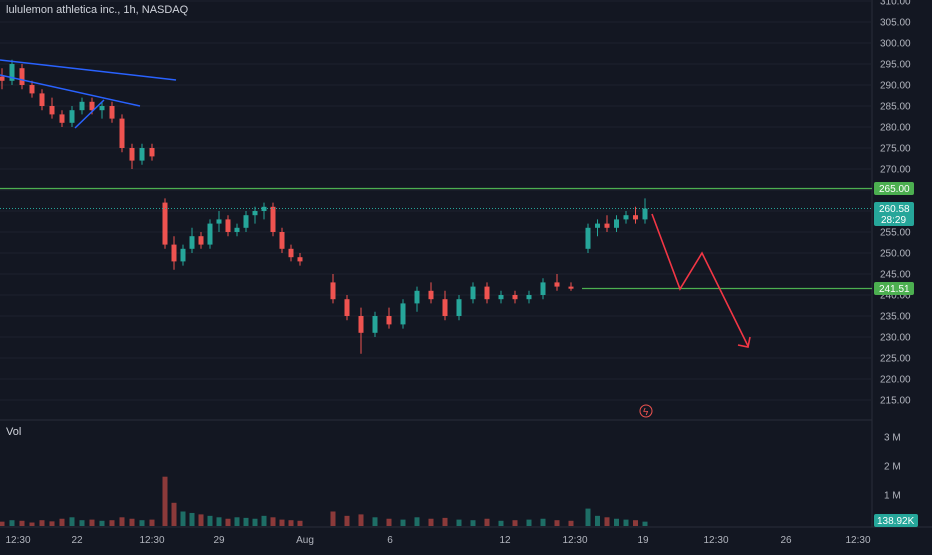 Image resolution: width=932 pixels, height=555 pixels. I want to click on lightning-glyph: ϟ, so click(646, 412).